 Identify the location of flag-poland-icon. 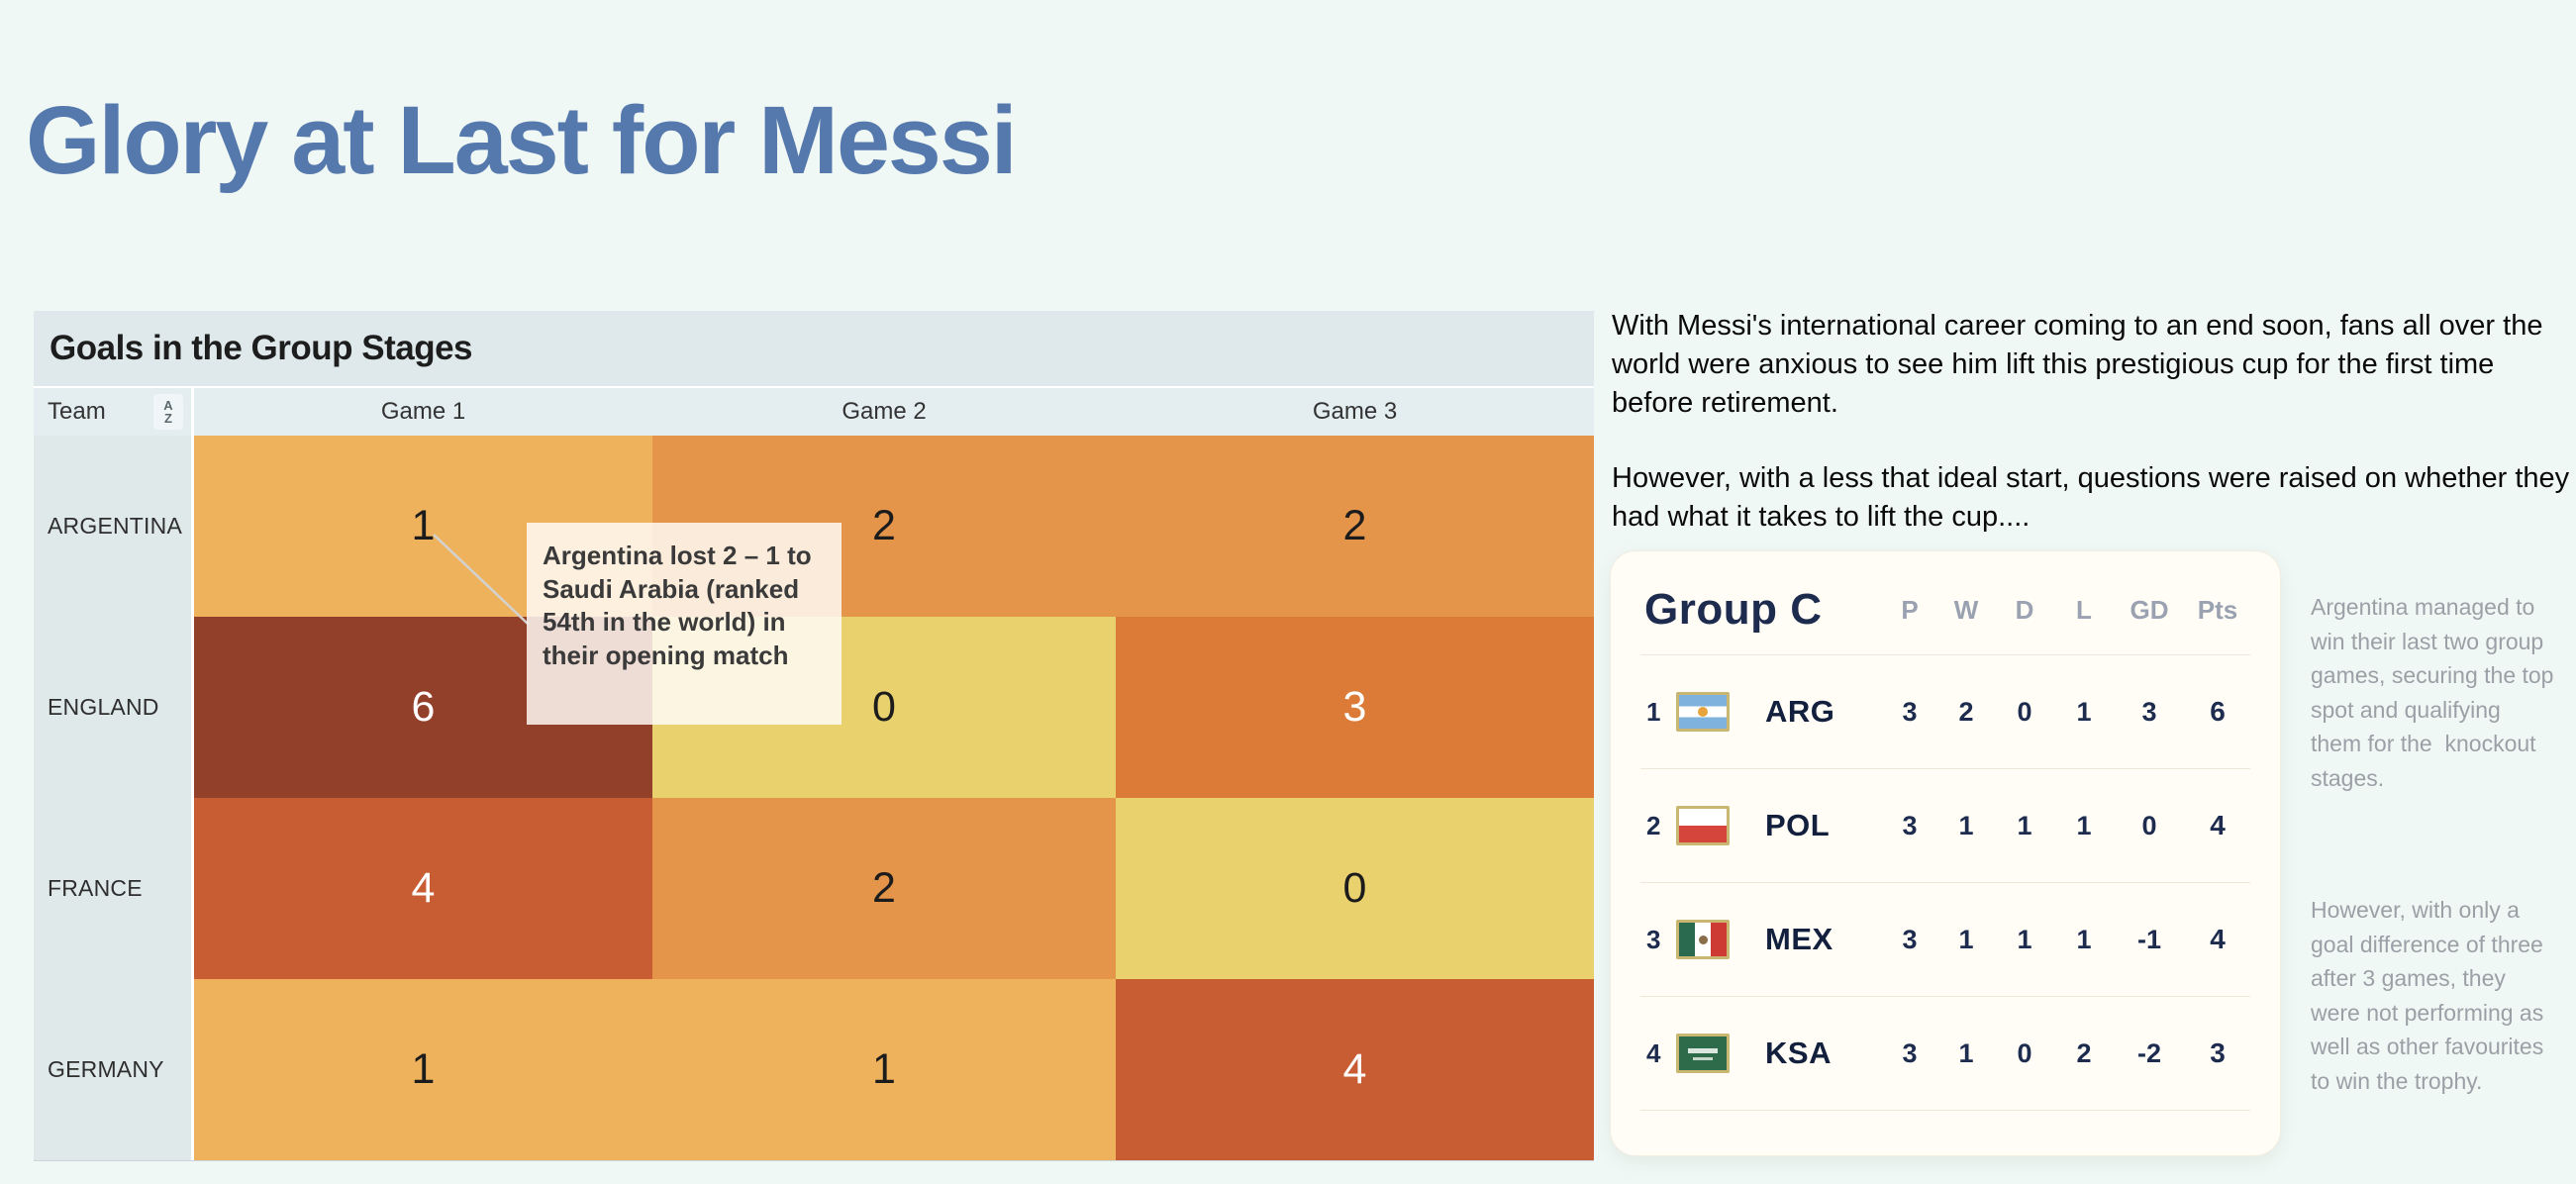
(1703, 825).